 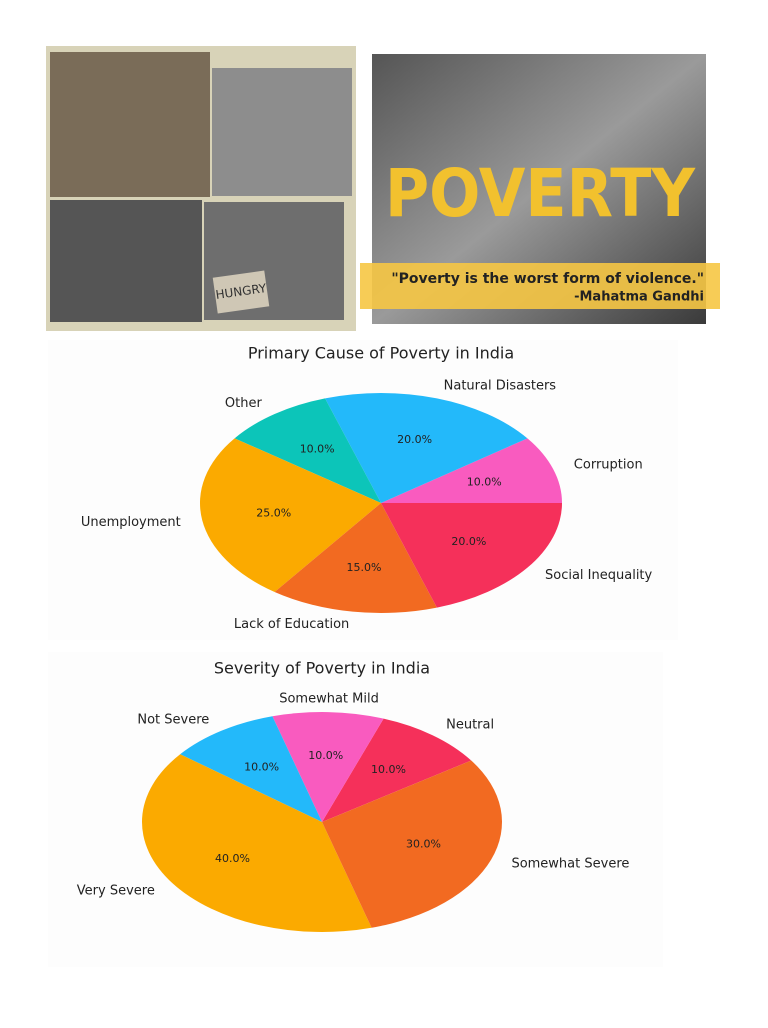 What do you see at coordinates (500, 385) in the screenshot?
I see `category-label: Natural Disasters` at bounding box center [500, 385].